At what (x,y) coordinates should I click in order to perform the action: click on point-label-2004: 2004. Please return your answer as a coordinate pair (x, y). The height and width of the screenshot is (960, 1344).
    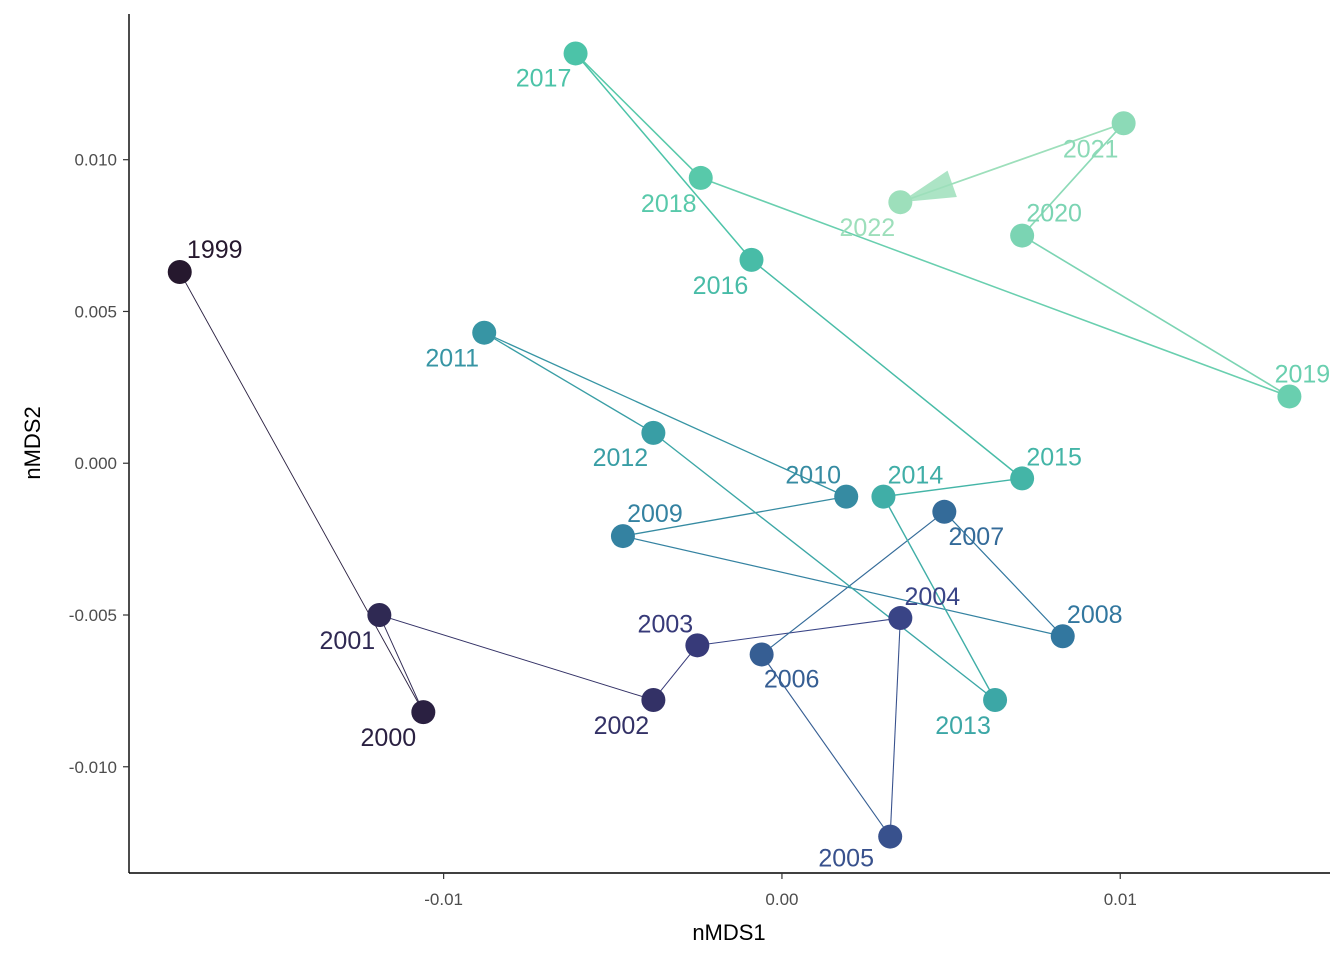
    Looking at the image, I should click on (933, 597).